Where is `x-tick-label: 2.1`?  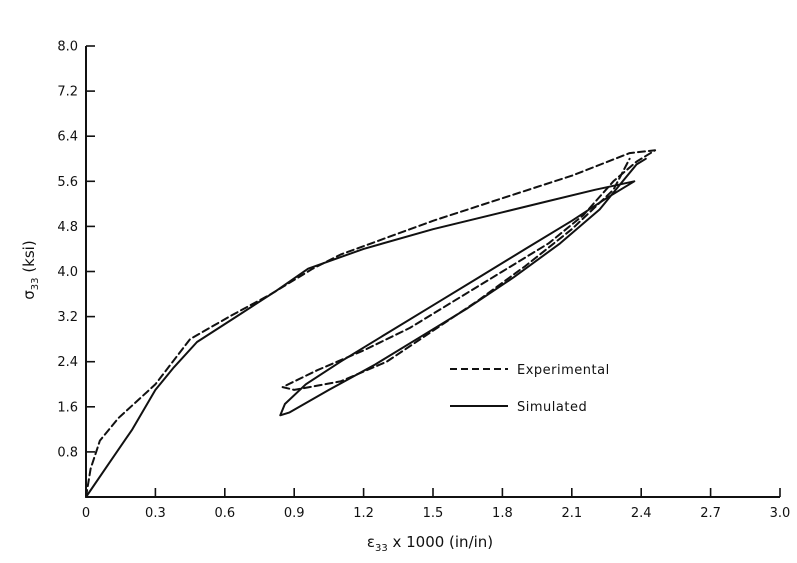
x-tick-label: 2.1 is located at coordinates (571, 513).